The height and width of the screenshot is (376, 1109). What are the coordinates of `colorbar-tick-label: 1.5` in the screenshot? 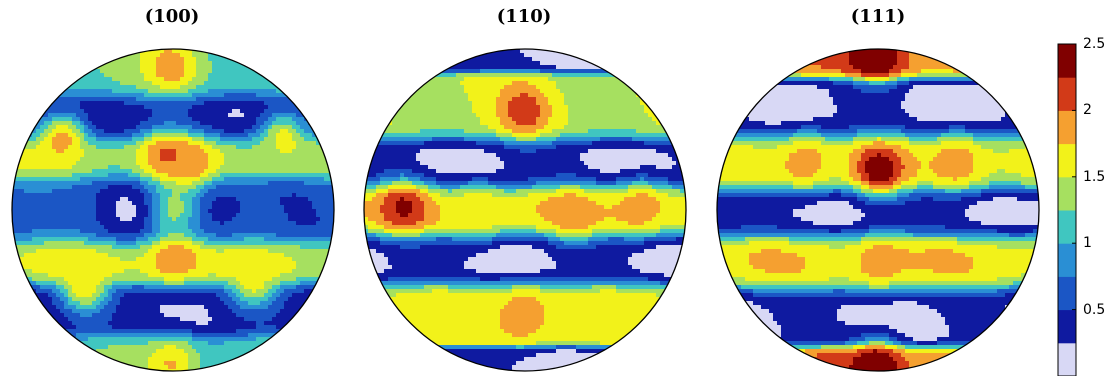 It's located at (1094, 176).